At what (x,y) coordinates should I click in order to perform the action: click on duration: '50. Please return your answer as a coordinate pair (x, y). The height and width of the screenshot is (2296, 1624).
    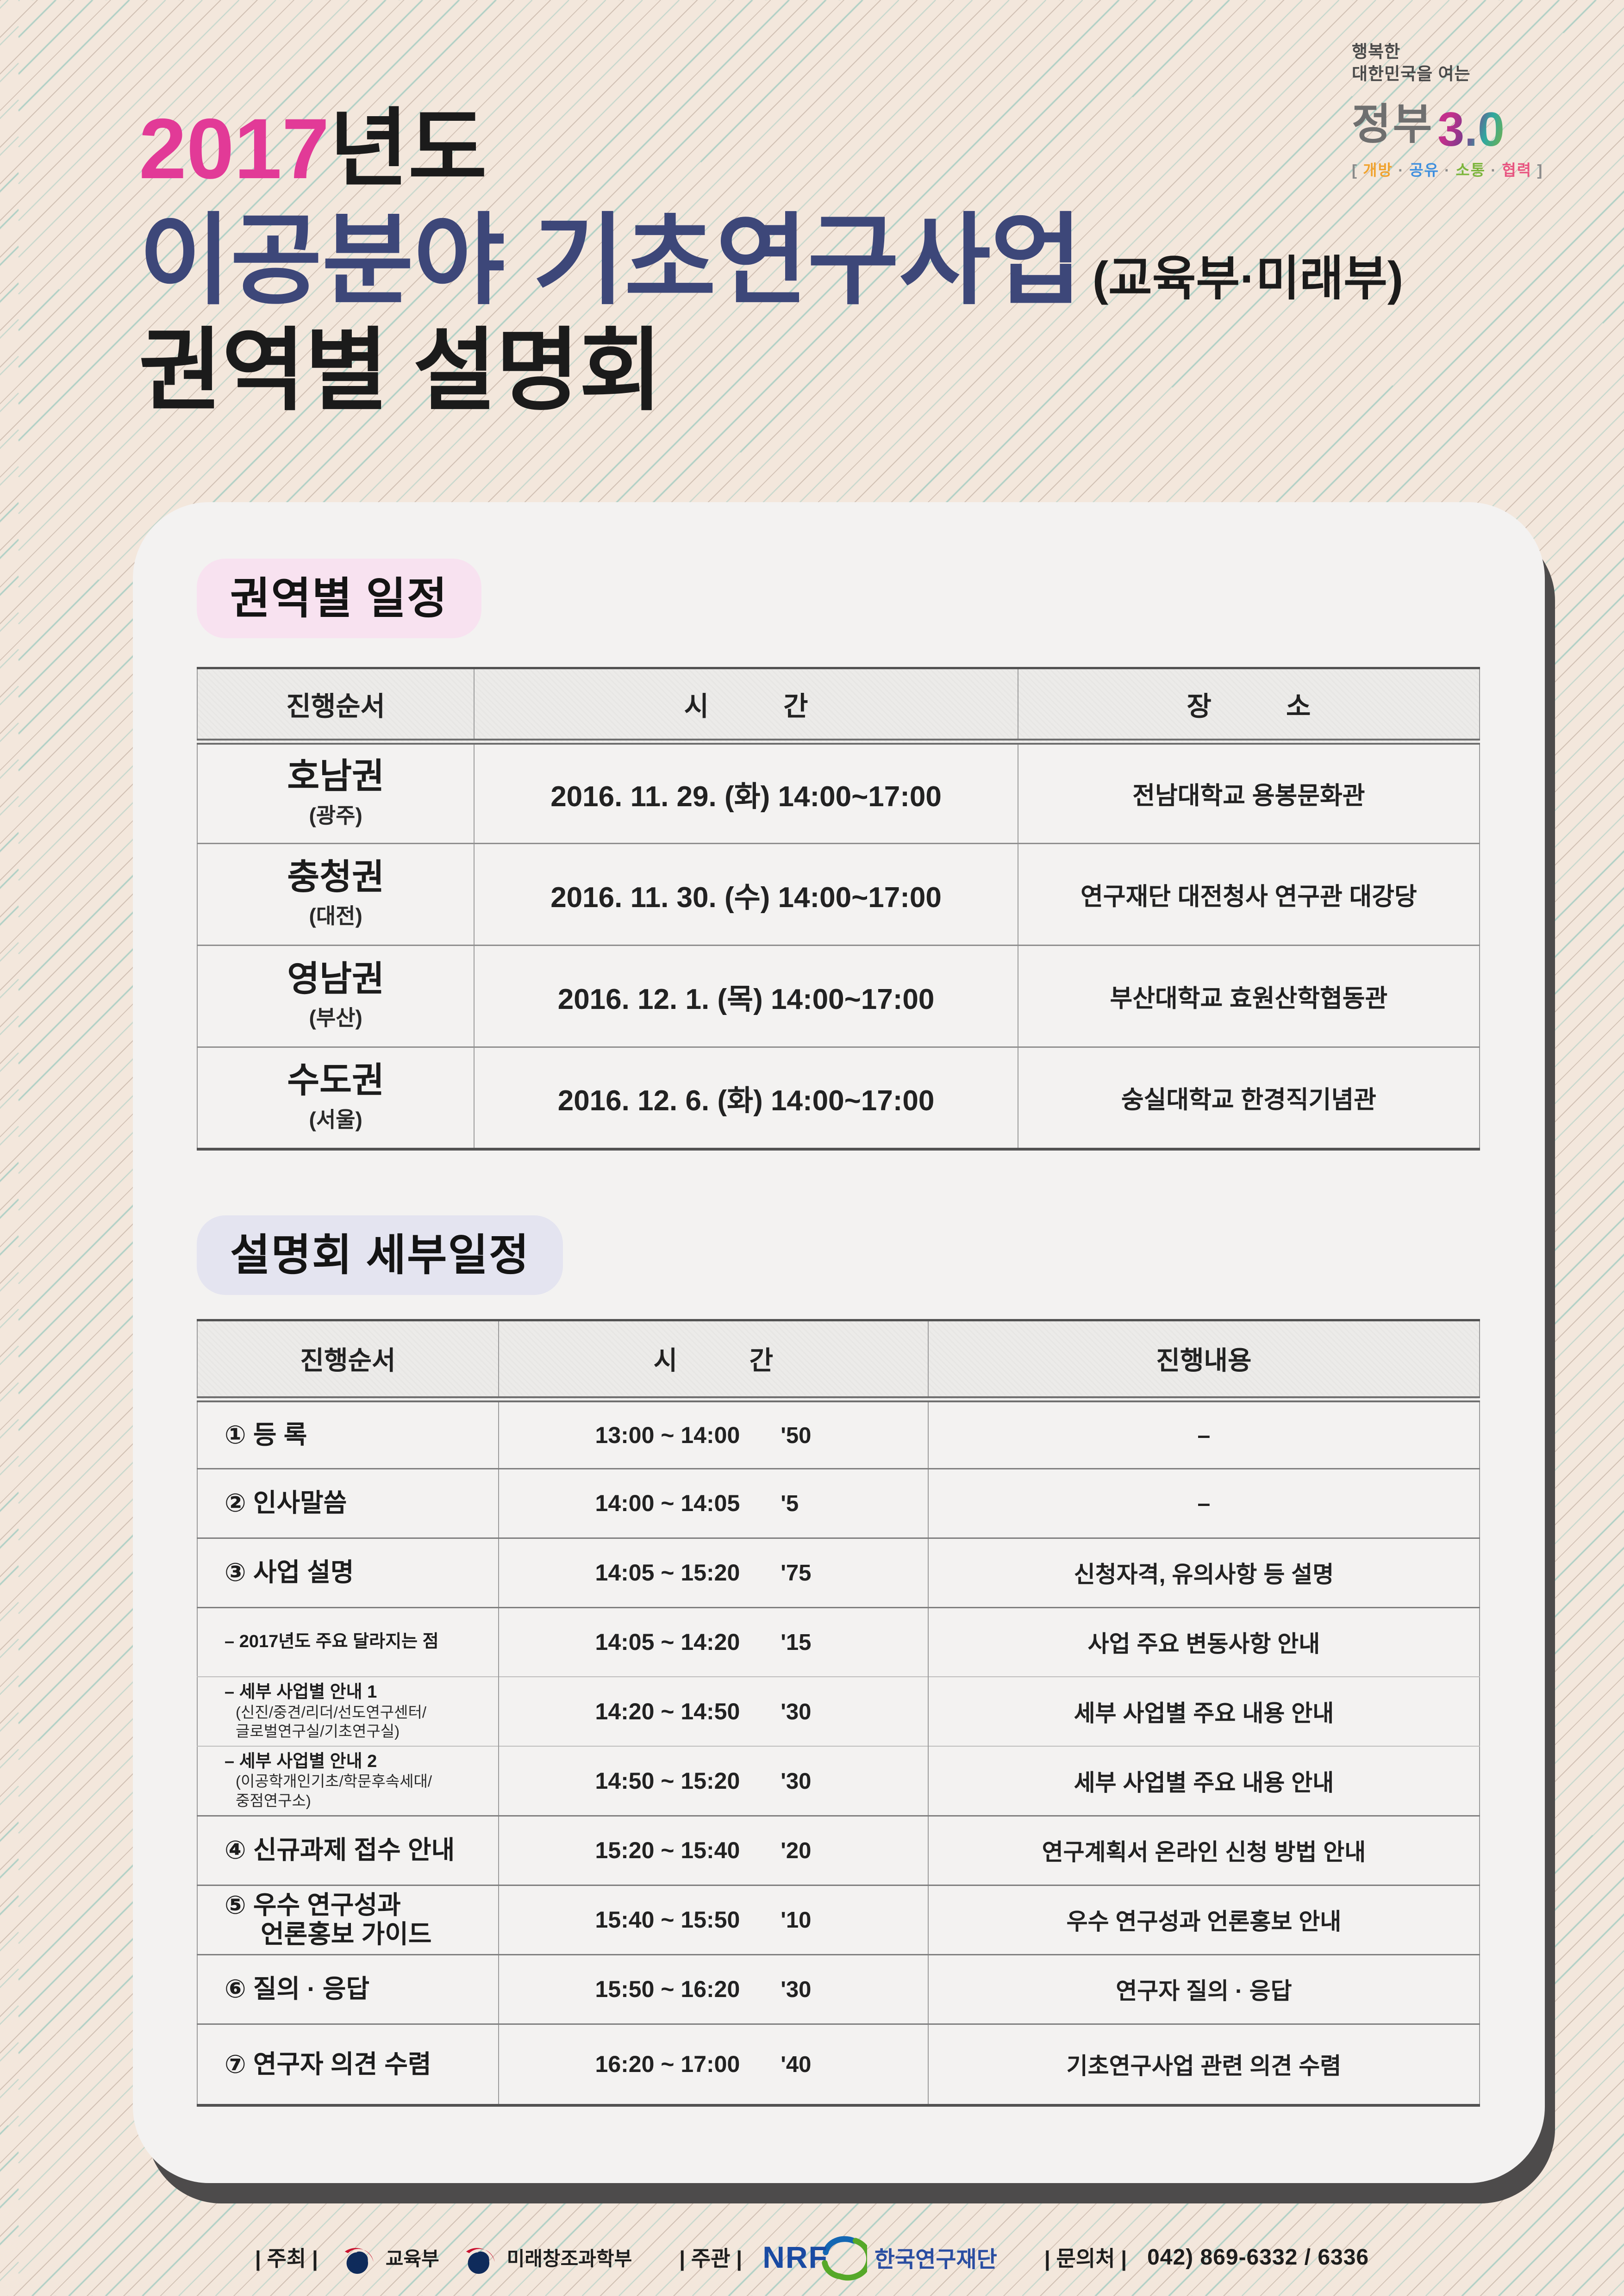
    Looking at the image, I should click on (796, 1435).